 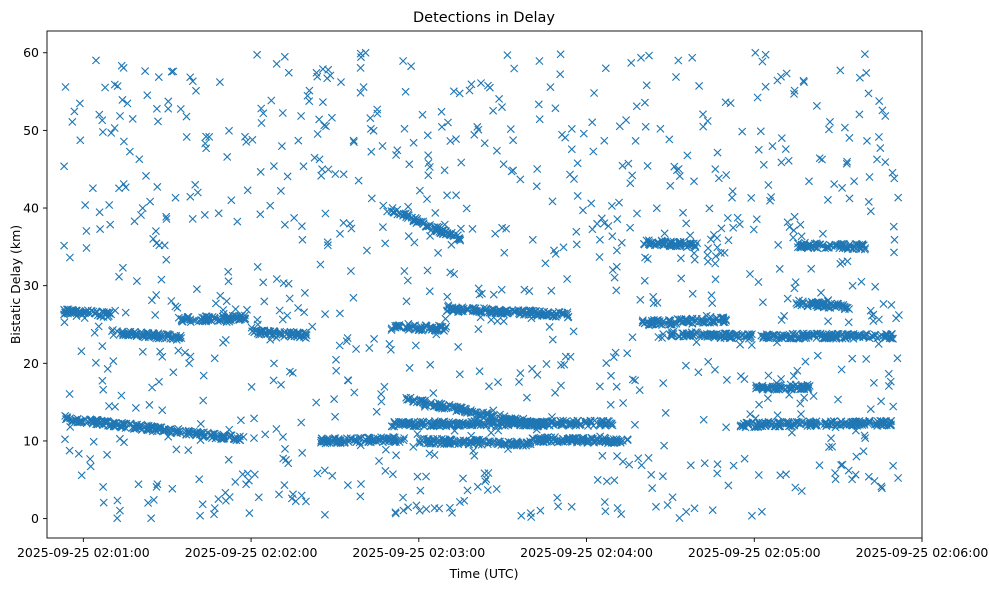 I want to click on y-axis: 0 10 20 30 40 50 60, so click(x=35, y=285).